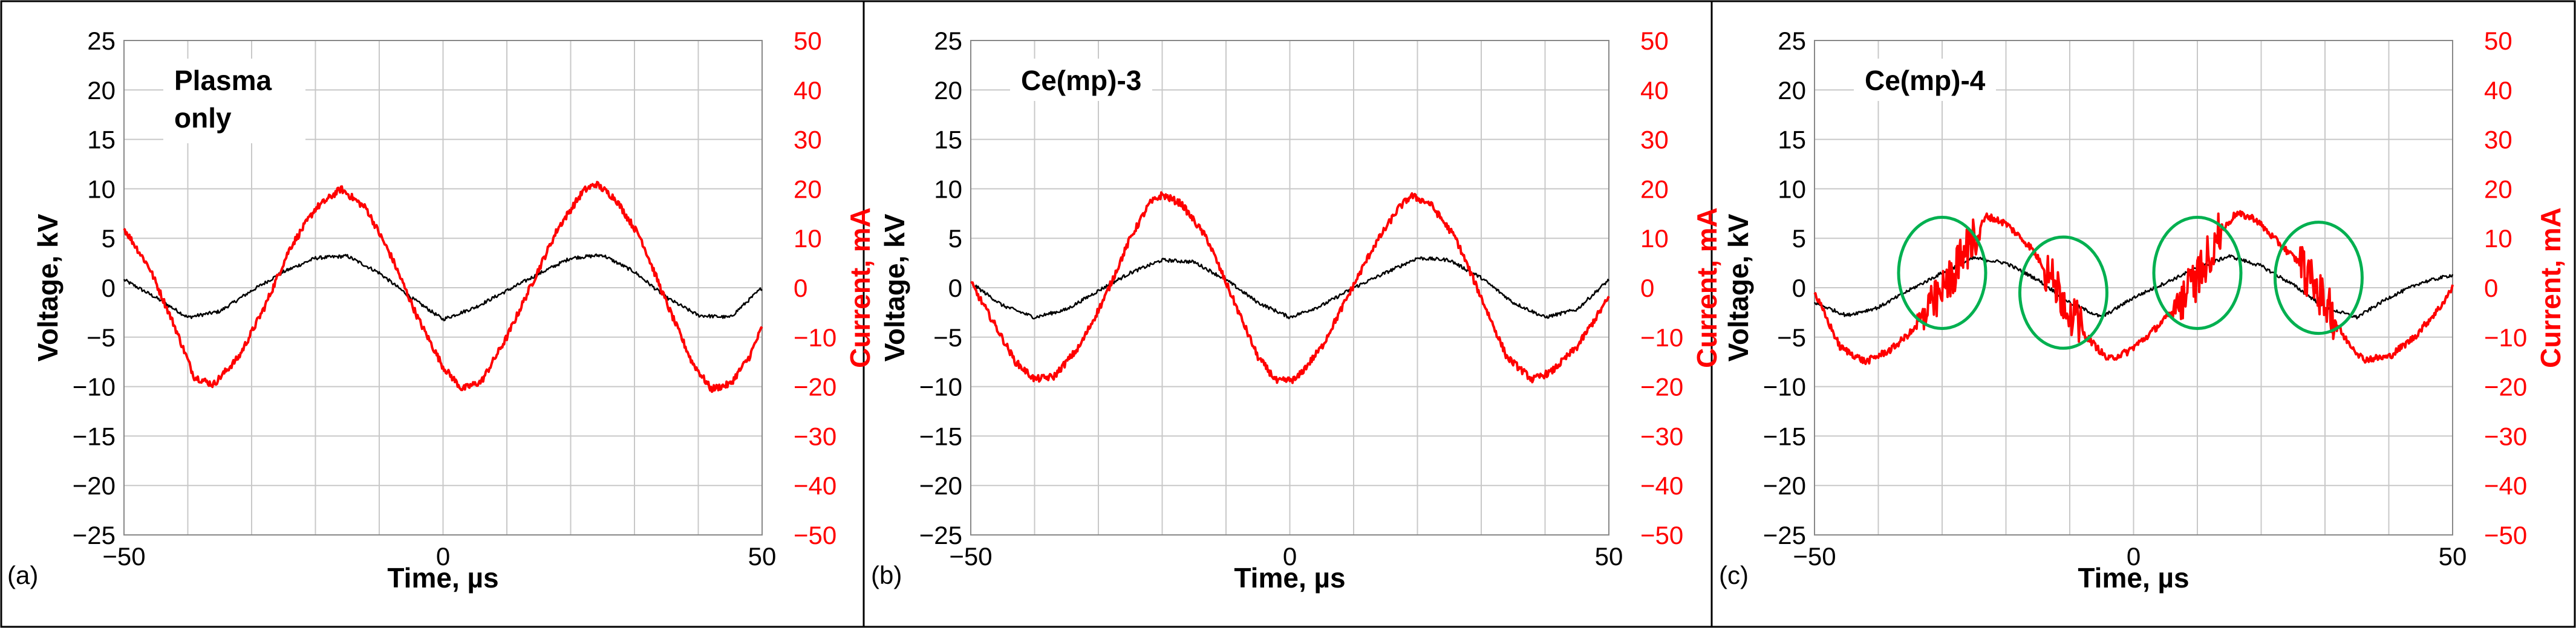  I want to click on y-tick-label: 10, so click(948, 189).